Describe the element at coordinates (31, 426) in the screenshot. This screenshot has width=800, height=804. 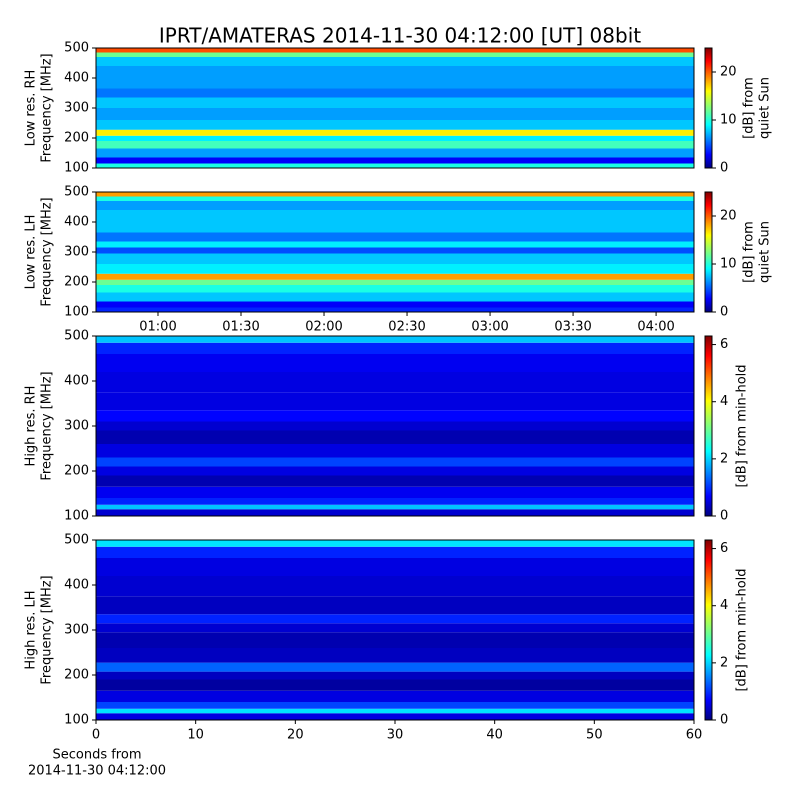
I see `y-axis-label: High res. RH` at that location.